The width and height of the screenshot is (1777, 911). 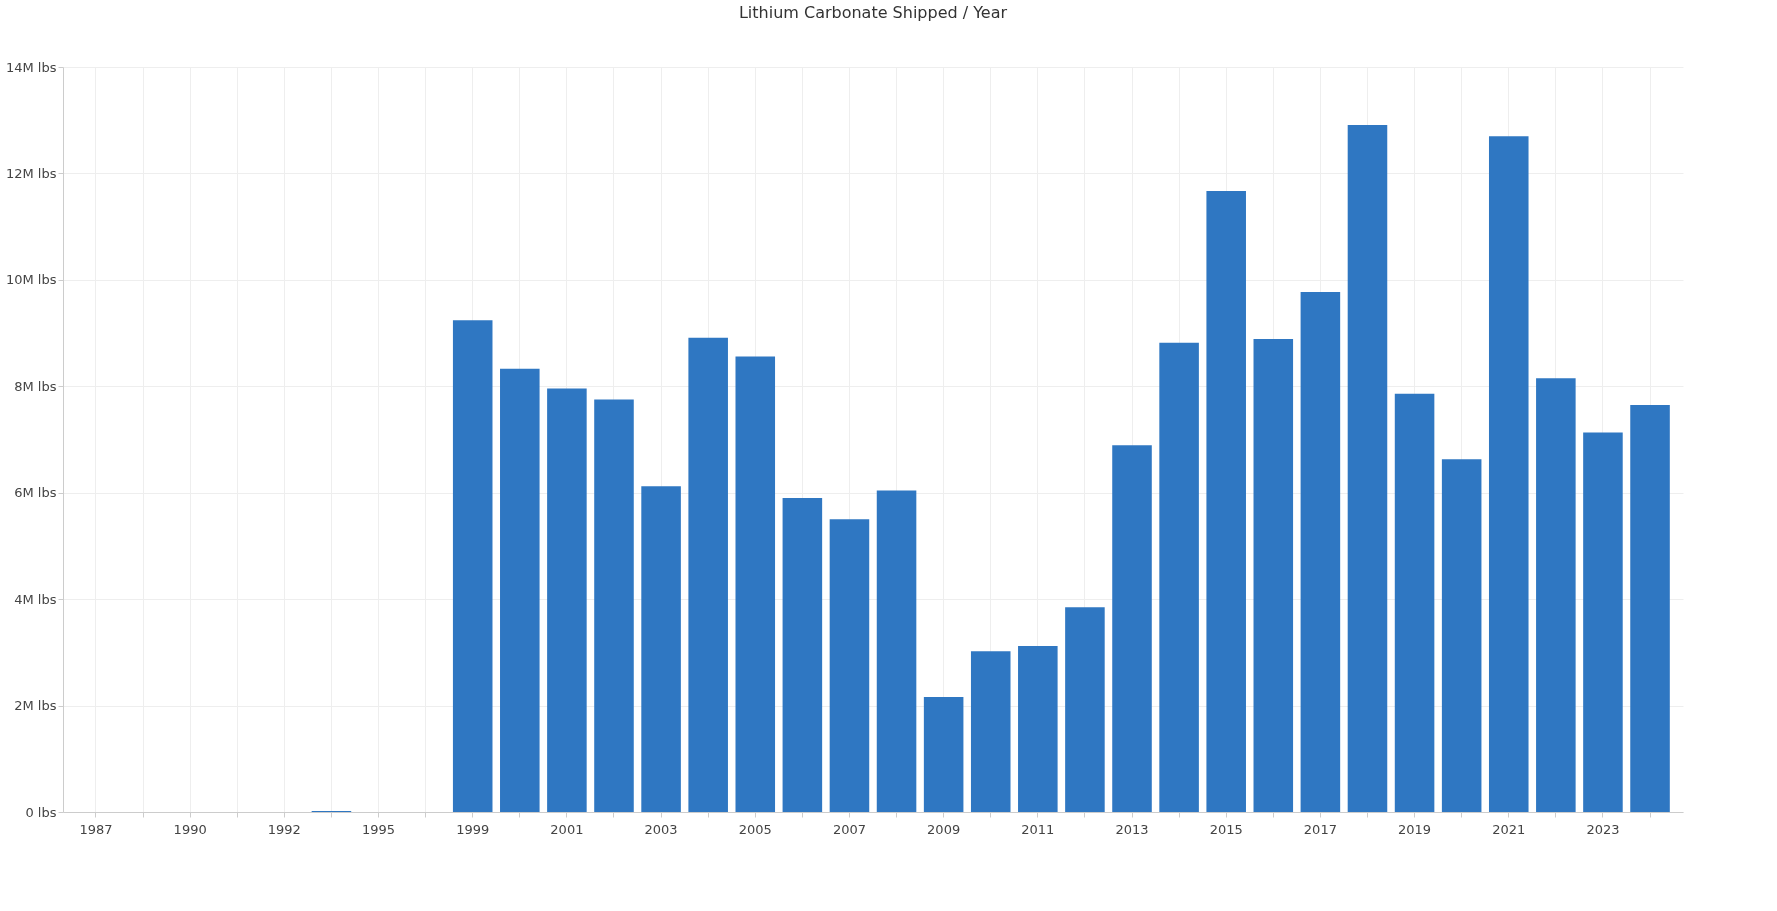 What do you see at coordinates (284, 829) in the screenshot?
I see `x-tick-label: 1992` at bounding box center [284, 829].